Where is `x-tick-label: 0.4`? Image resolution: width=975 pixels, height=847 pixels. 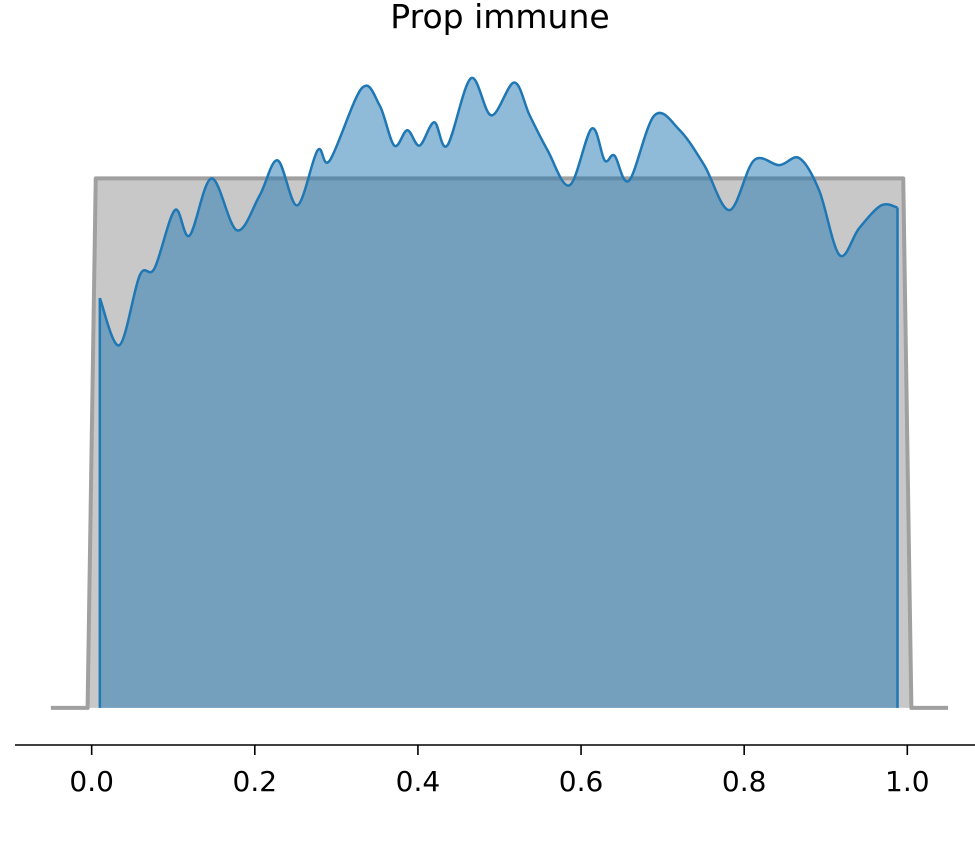 x-tick-label: 0.4 is located at coordinates (418, 781).